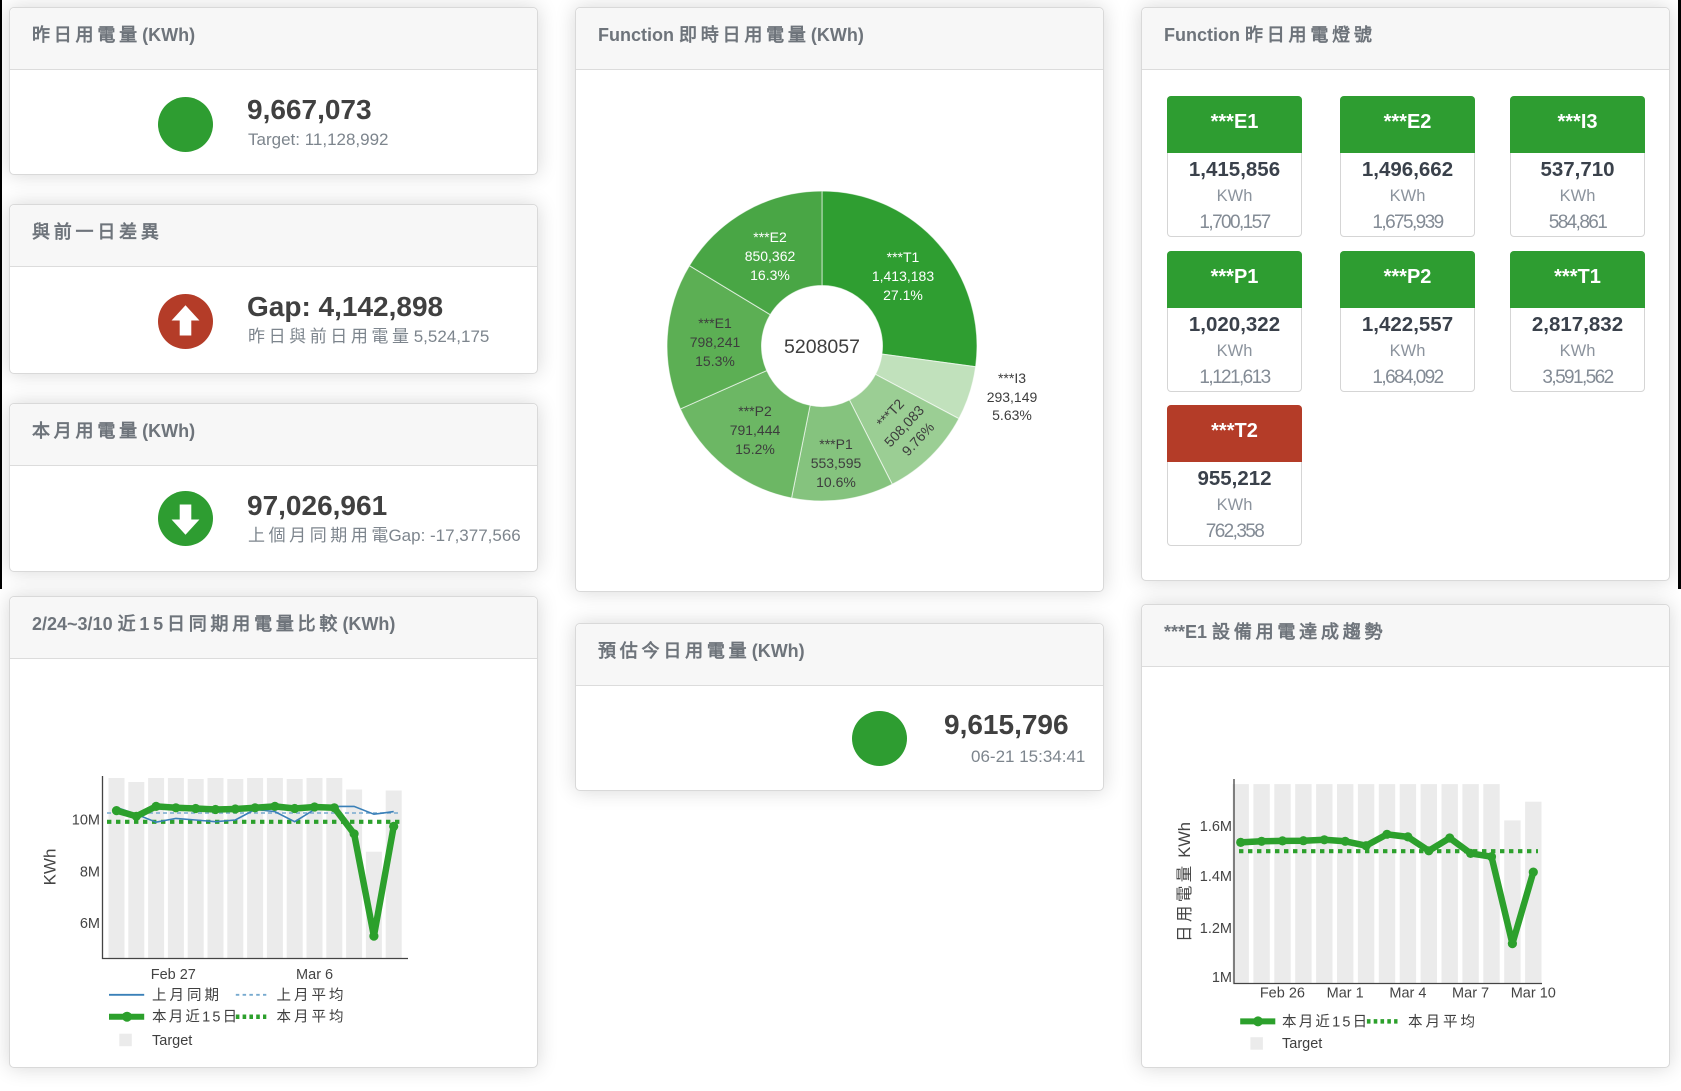  What do you see at coordinates (1533, 994) in the screenshot?
I see `svg-text: Mar 10` at bounding box center [1533, 994].